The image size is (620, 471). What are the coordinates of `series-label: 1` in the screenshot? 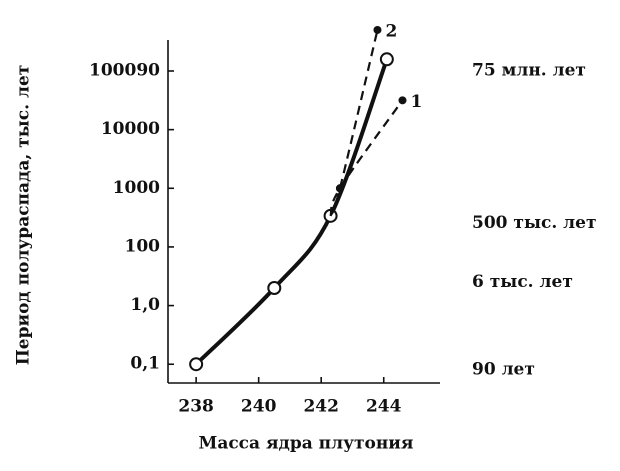 It's located at (416, 102).